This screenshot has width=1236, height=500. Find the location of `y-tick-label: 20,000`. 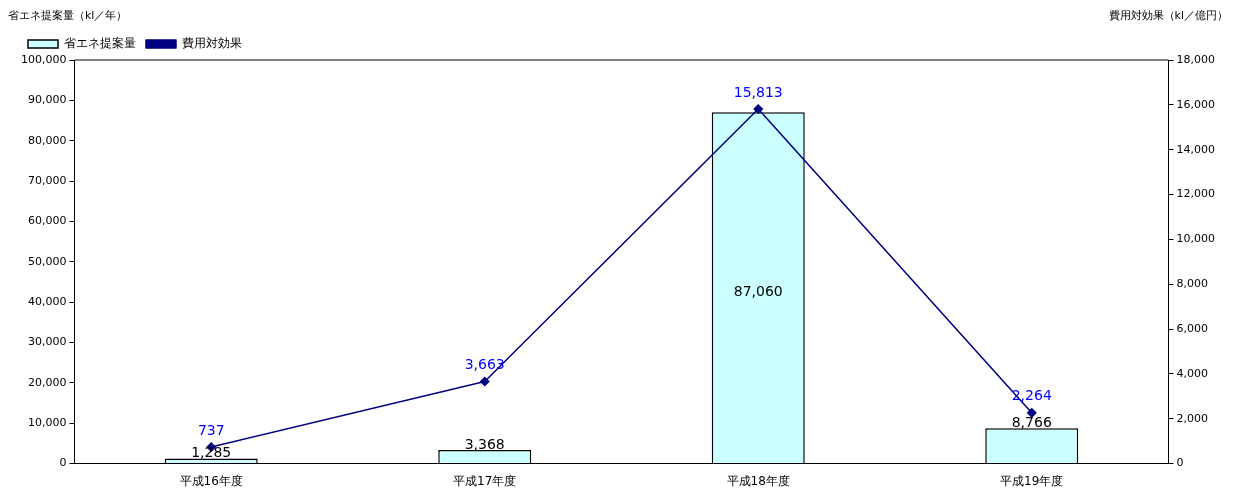

y-tick-label: 20,000 is located at coordinates (47, 382).